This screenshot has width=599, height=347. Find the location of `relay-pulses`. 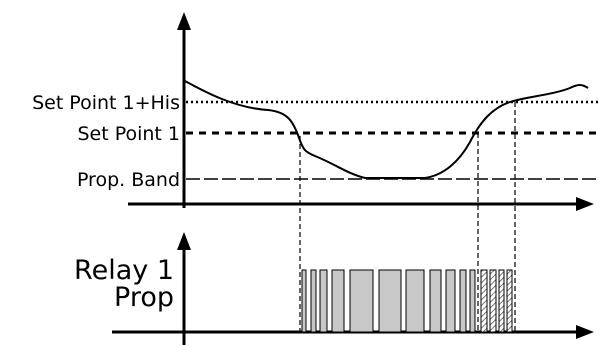

relay-pulses is located at coordinates (407, 301).